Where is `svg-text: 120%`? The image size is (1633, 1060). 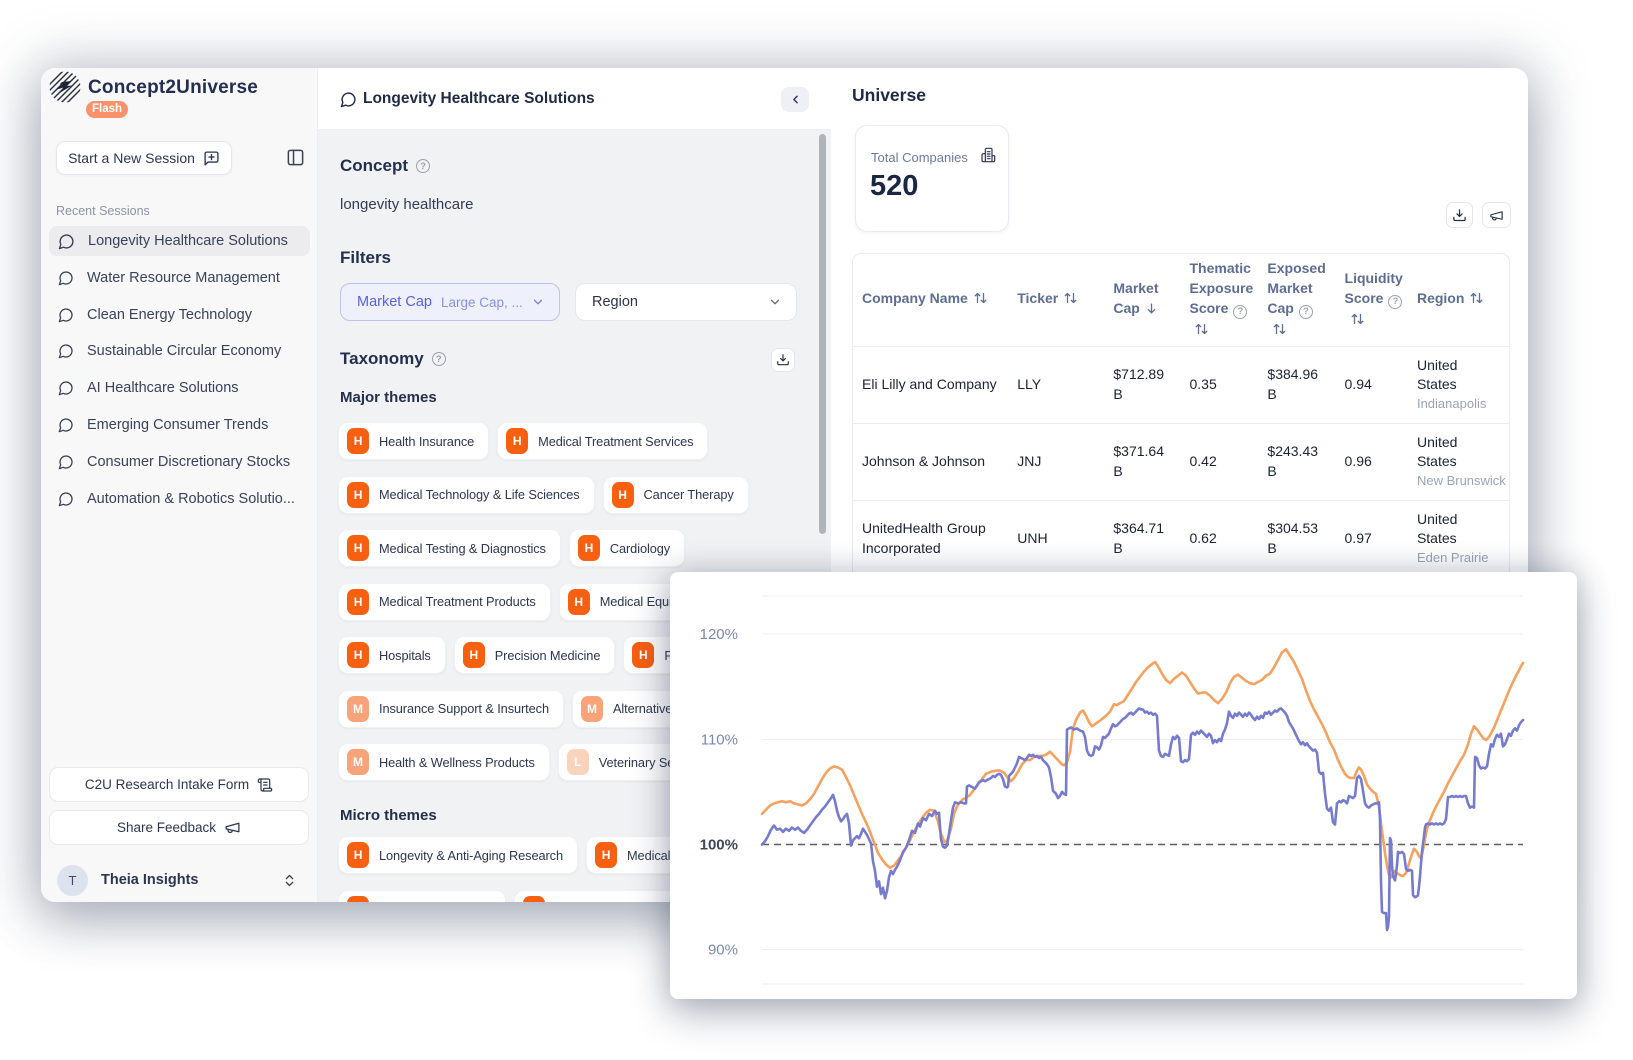
svg-text: 120% is located at coordinates (719, 634).